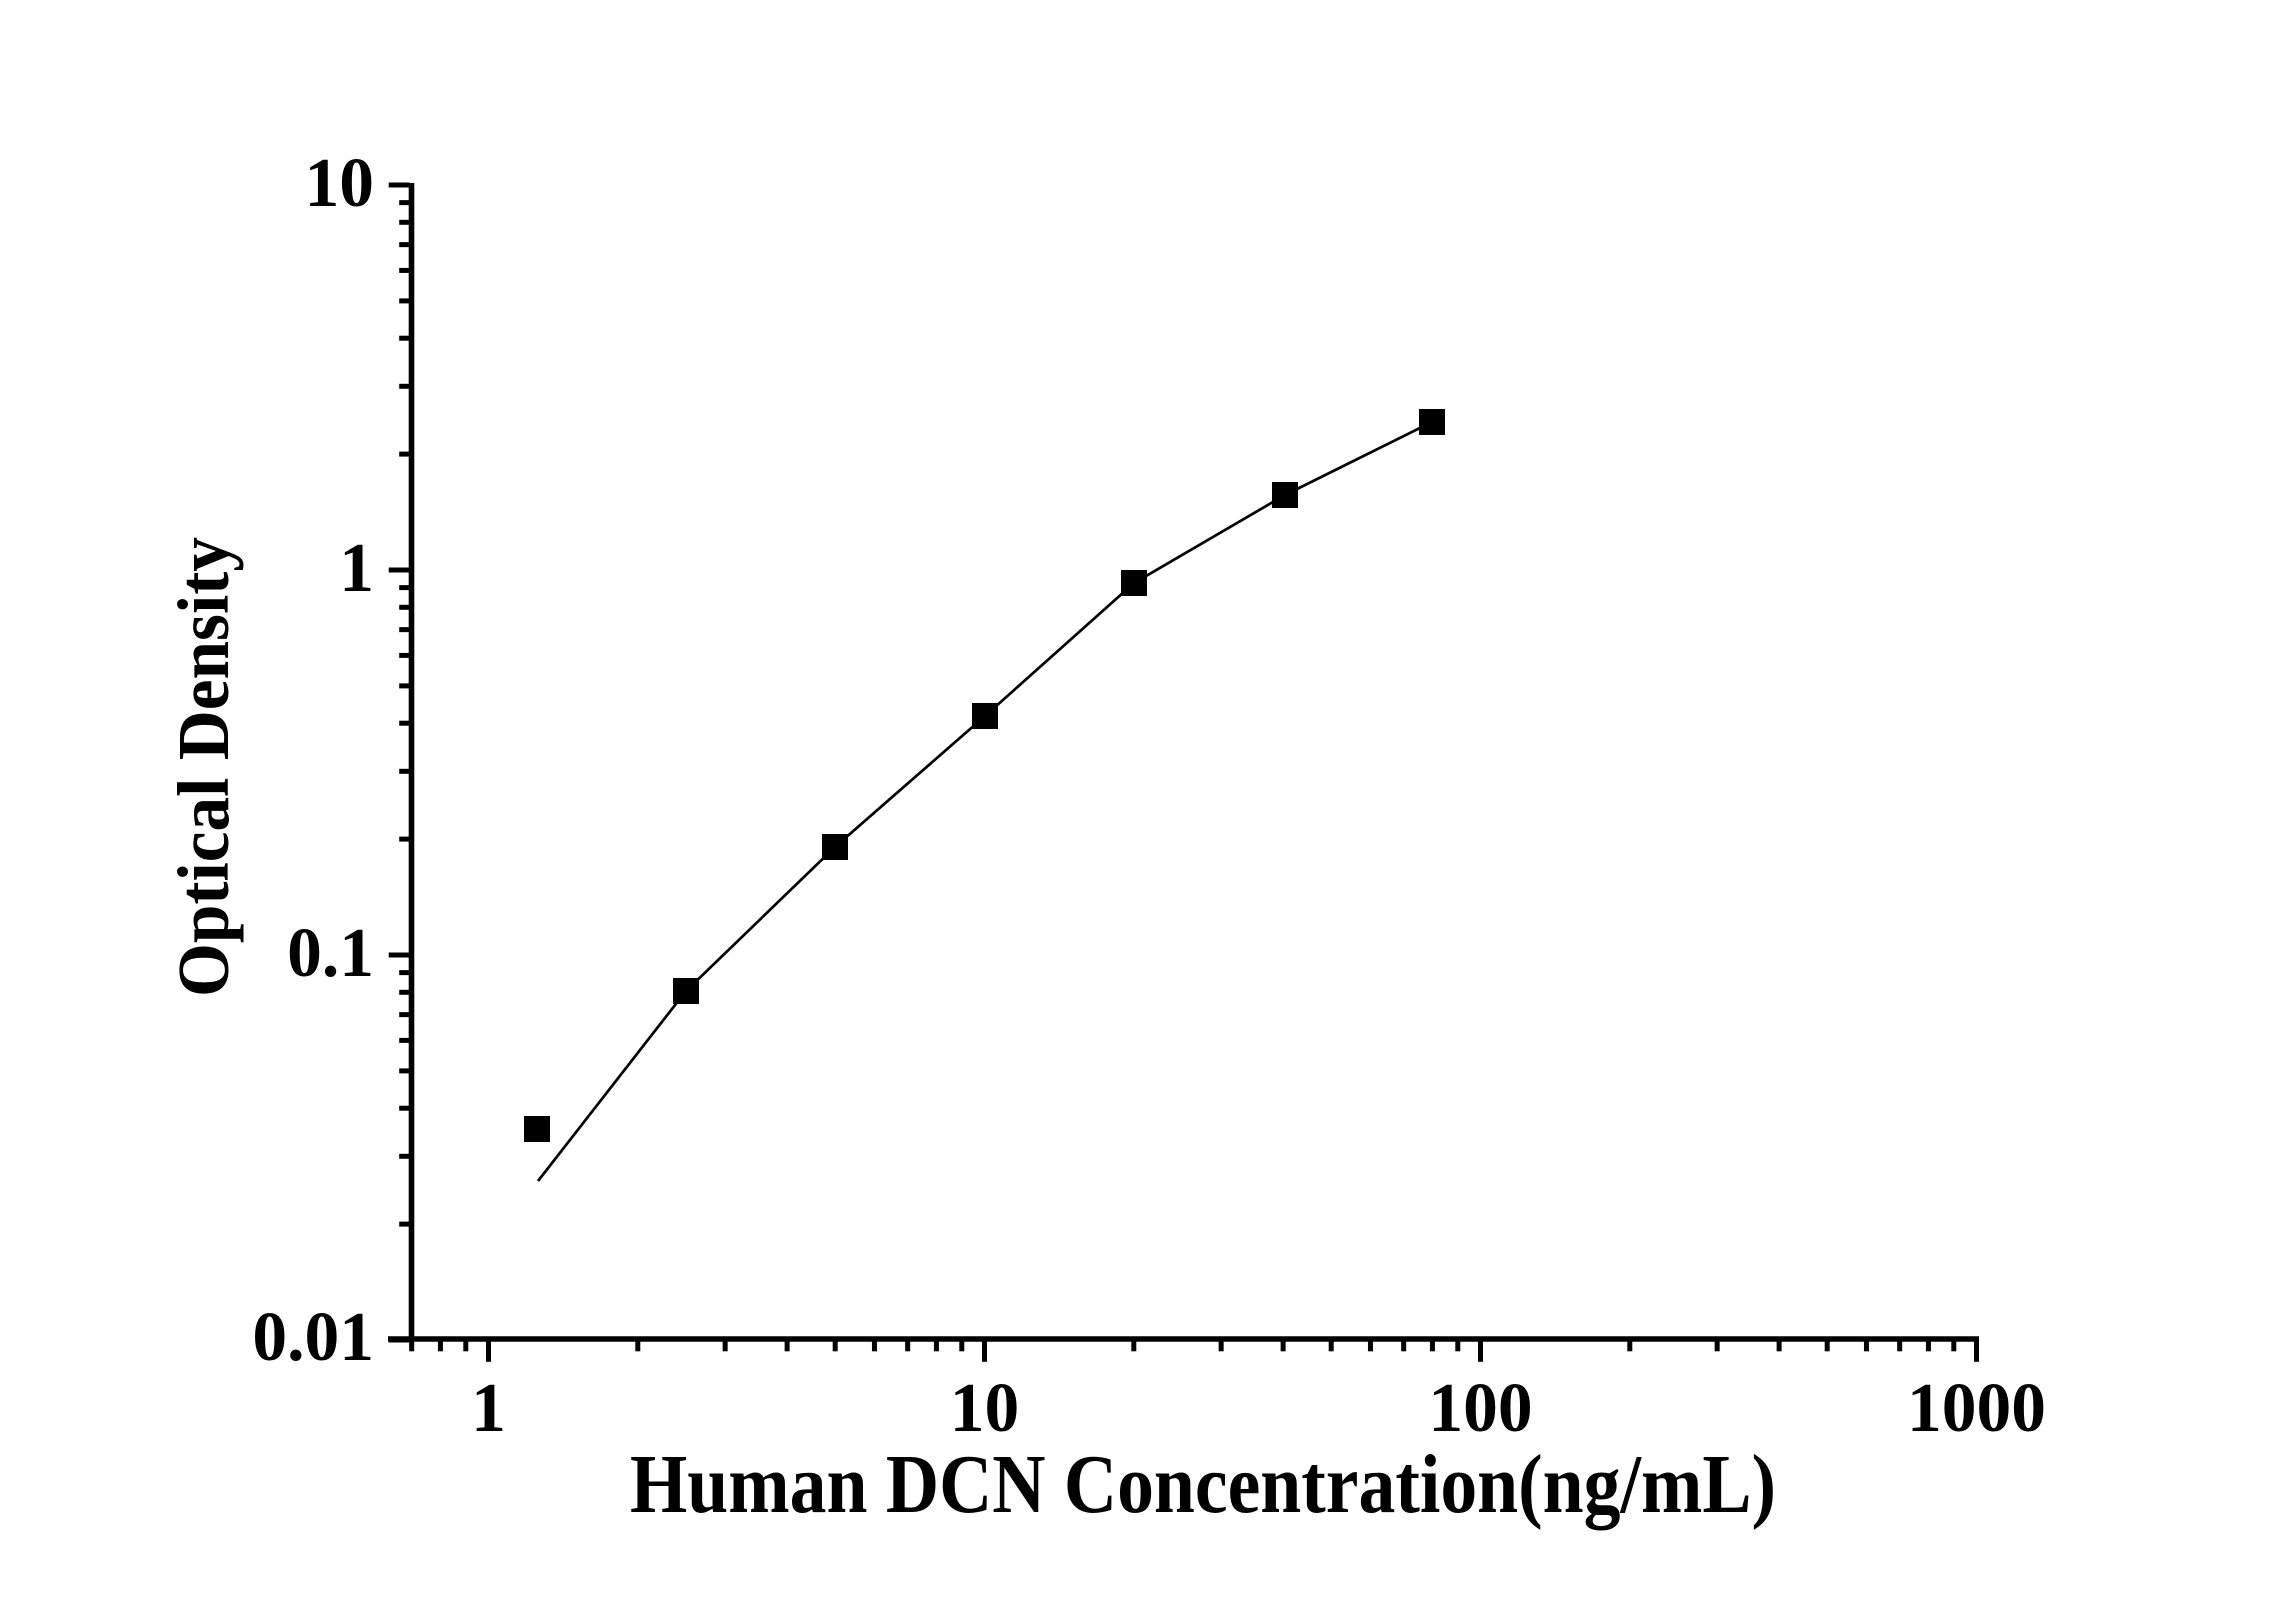 Image resolution: width=2296 pixels, height=1604 pixels. Describe the element at coordinates (313, 1337) in the screenshot. I see `svg-text: 0.01` at that location.